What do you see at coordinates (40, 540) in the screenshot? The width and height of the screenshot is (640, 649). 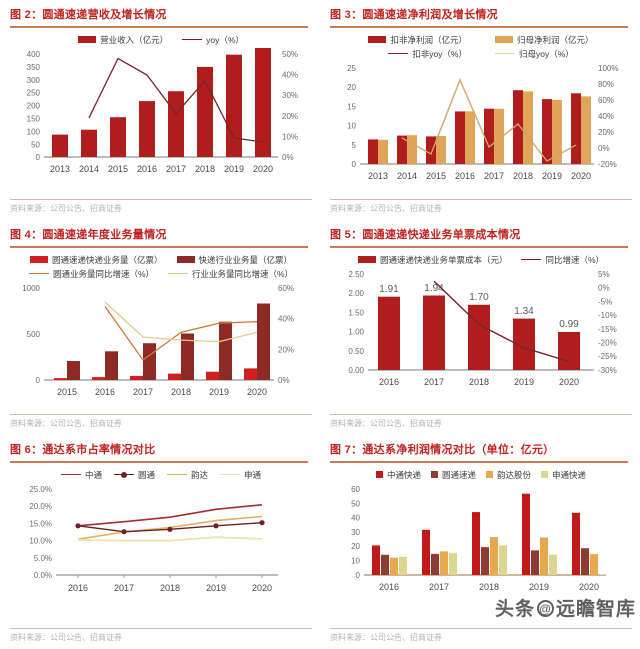 I see `svg-text: 10.0%` at bounding box center [40, 540].